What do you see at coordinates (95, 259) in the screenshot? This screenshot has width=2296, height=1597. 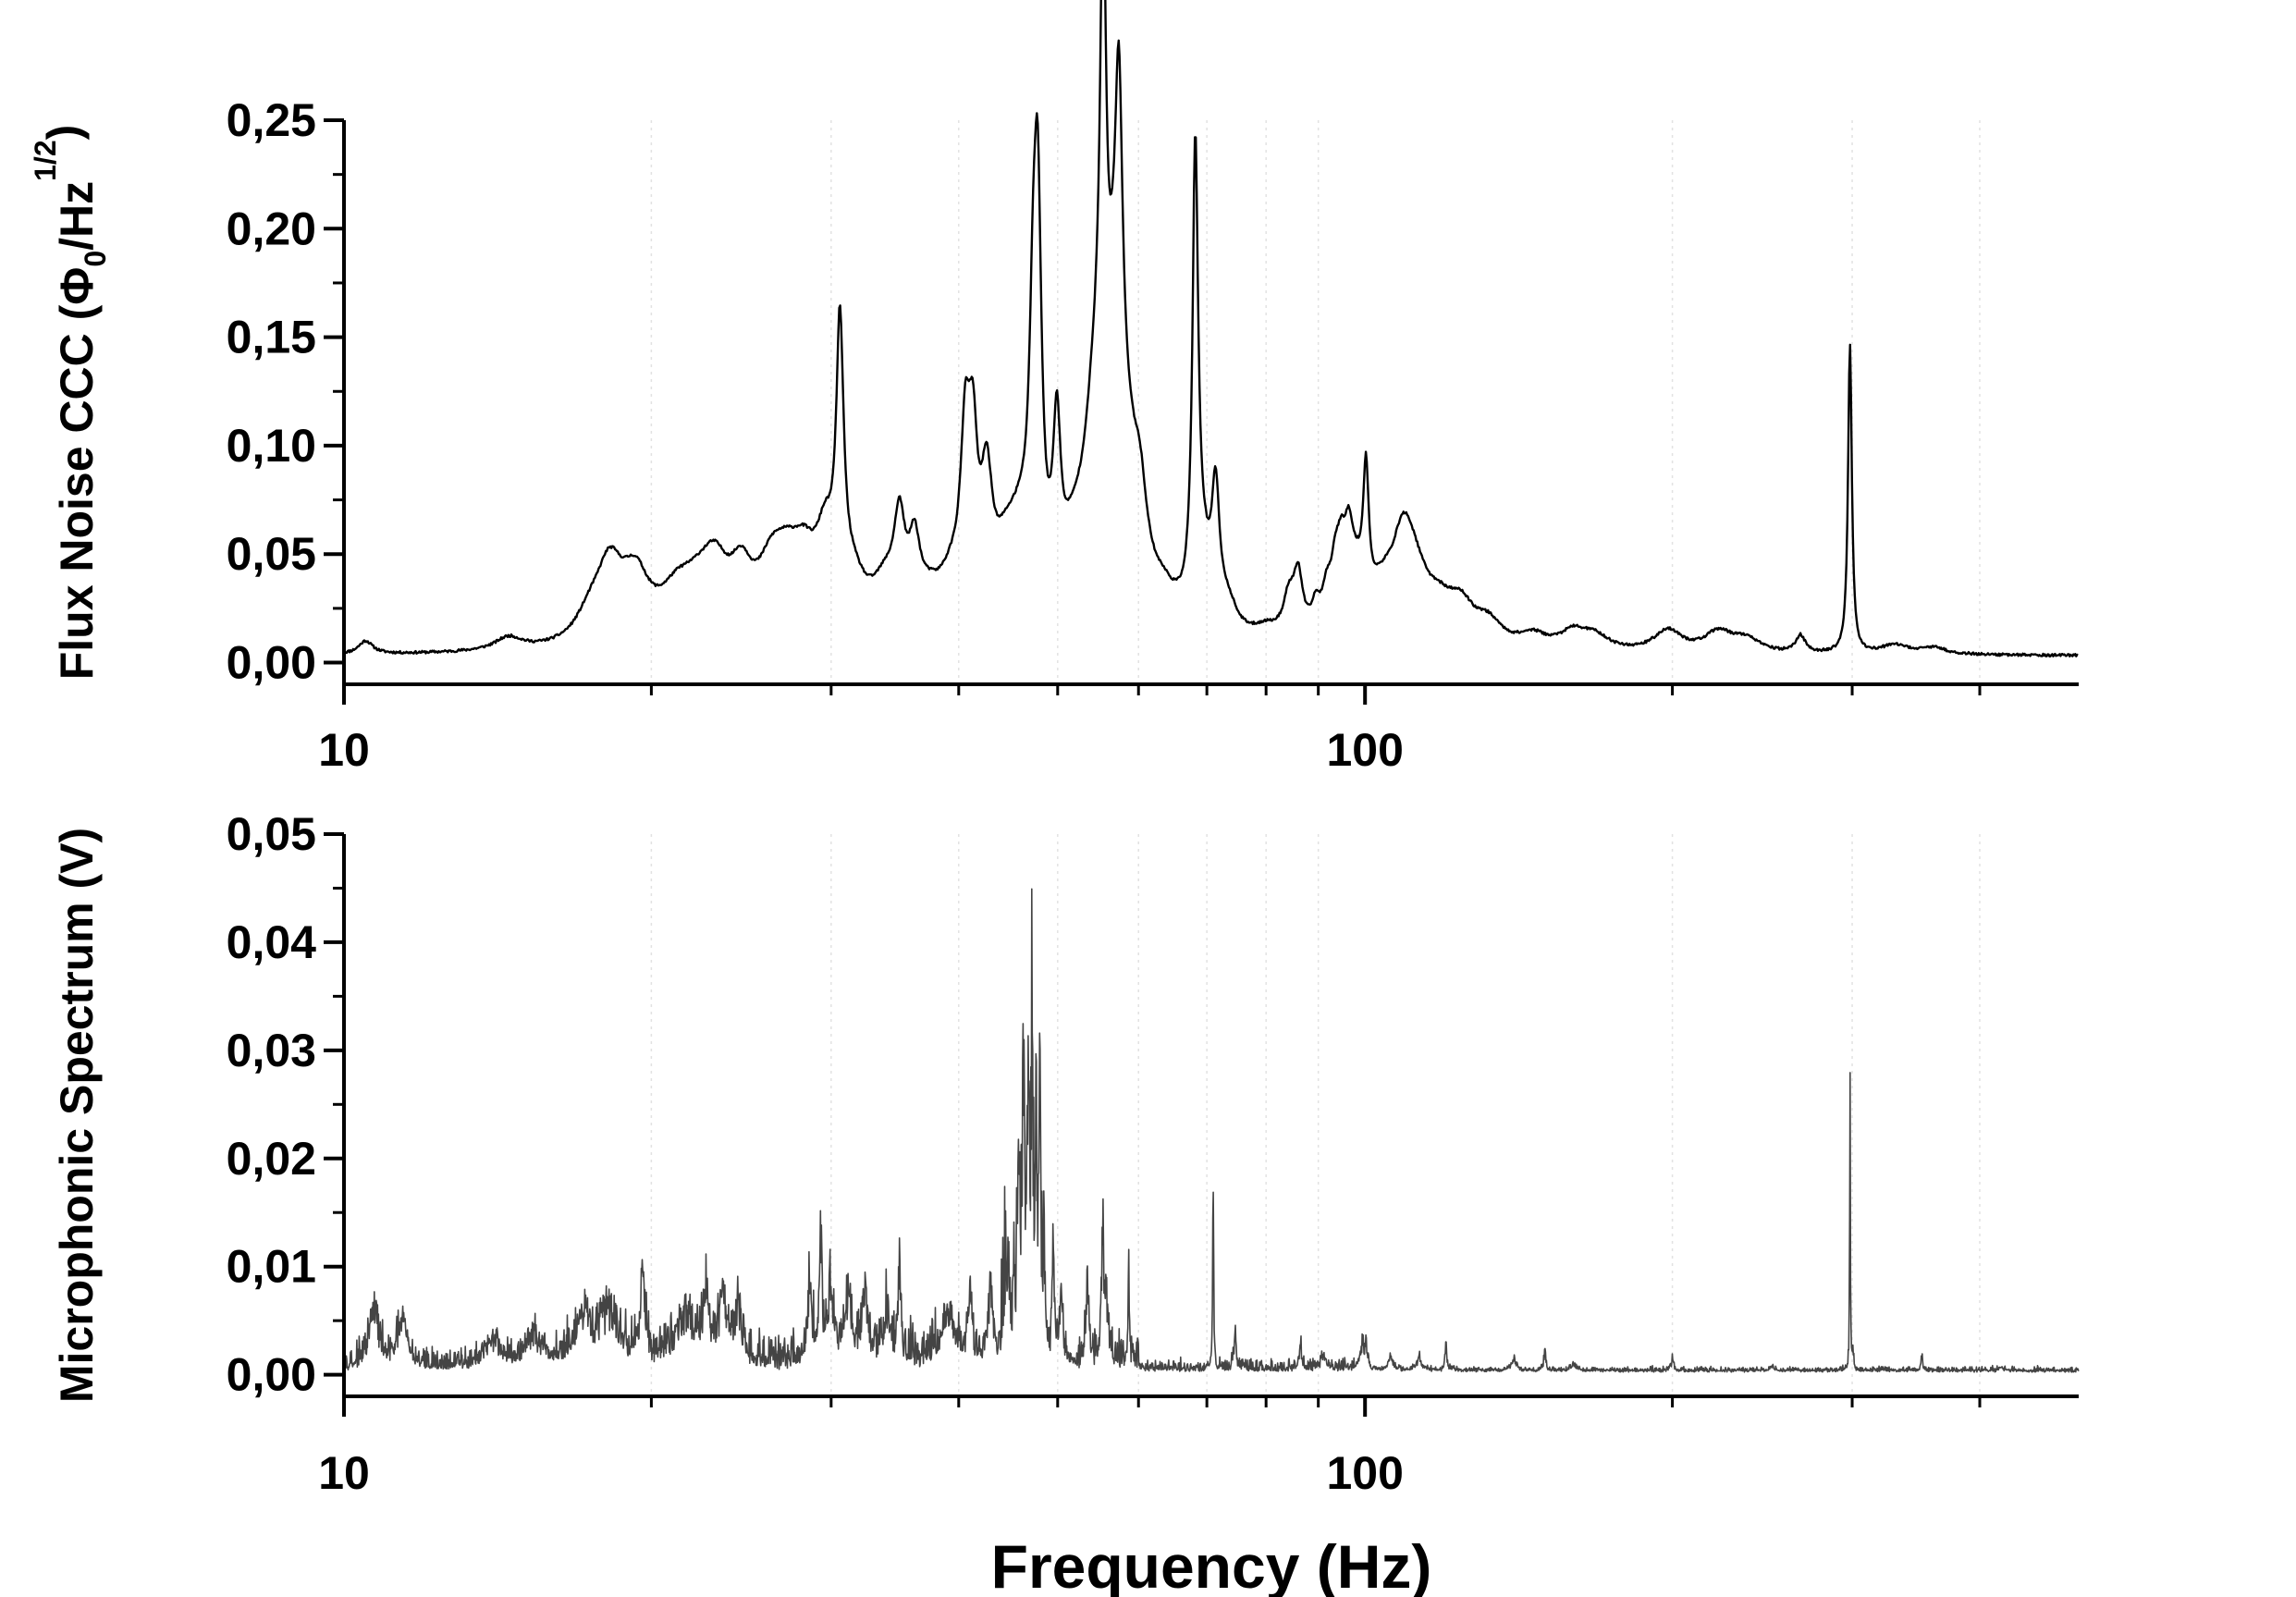 I see `y-axis-title-sub: 0` at bounding box center [95, 259].